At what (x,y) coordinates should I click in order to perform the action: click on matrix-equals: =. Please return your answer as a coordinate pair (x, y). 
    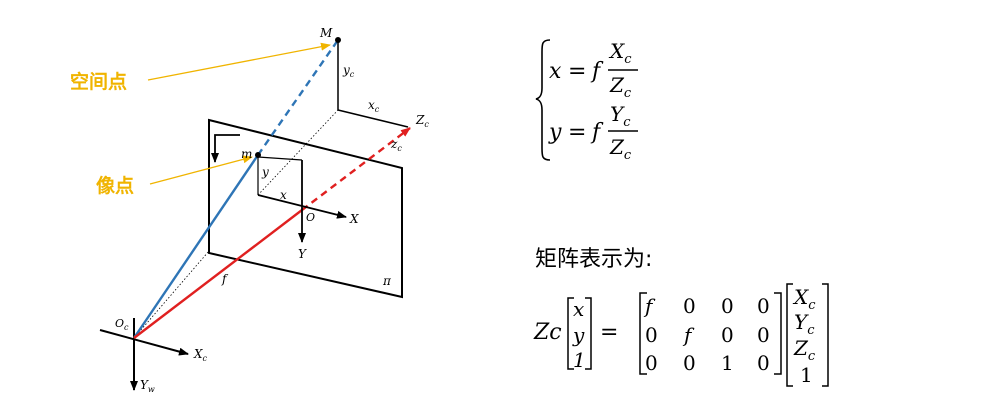
    Looking at the image, I should click on (609, 332).